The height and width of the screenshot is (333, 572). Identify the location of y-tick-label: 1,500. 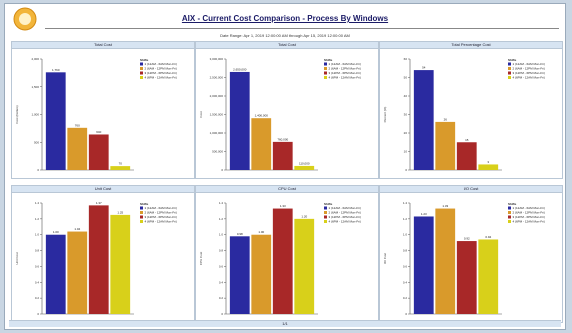
(35, 87).